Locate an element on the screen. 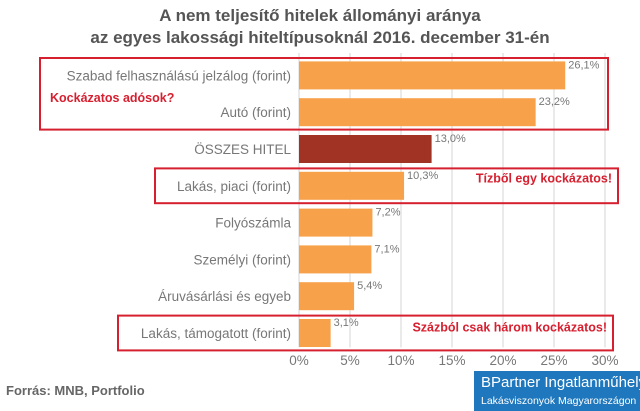 This screenshot has height=411, width=640. annotation-0: Kockázatos adósok? is located at coordinates (112, 98).